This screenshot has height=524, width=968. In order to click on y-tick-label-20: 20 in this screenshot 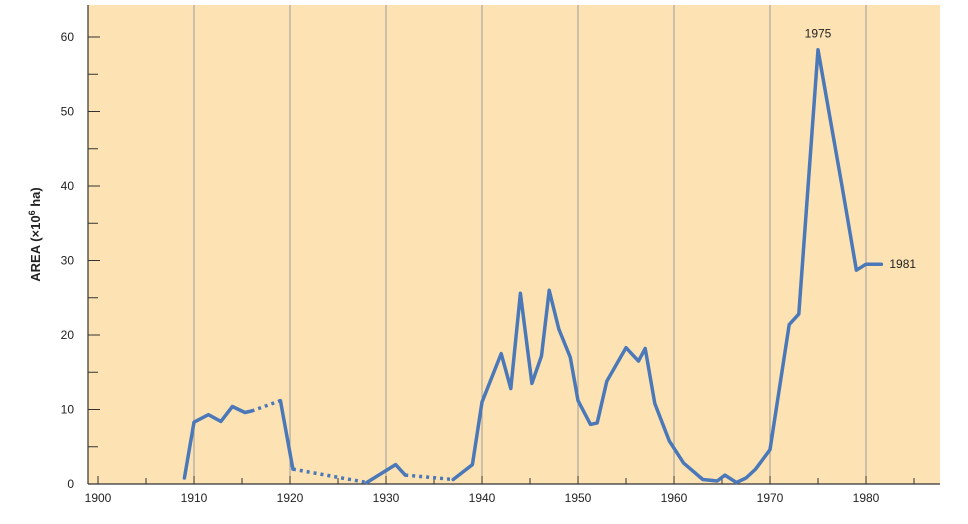, I will do `click(68, 335)`.